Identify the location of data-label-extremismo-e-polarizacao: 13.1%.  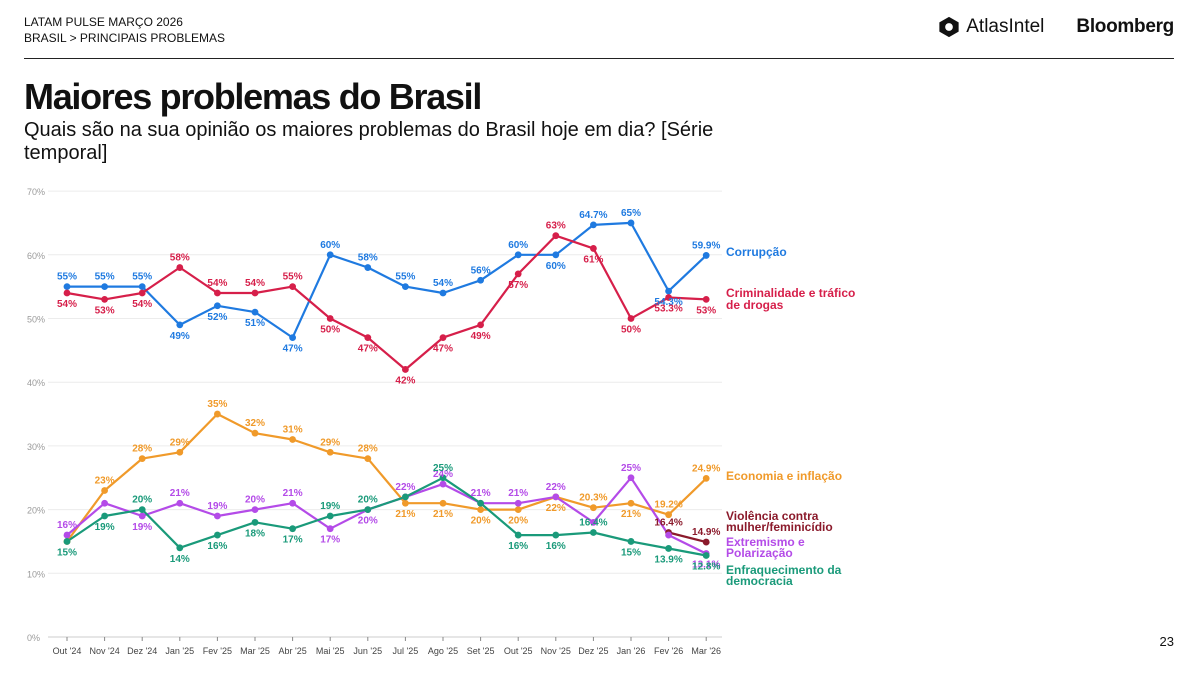
(706, 565).